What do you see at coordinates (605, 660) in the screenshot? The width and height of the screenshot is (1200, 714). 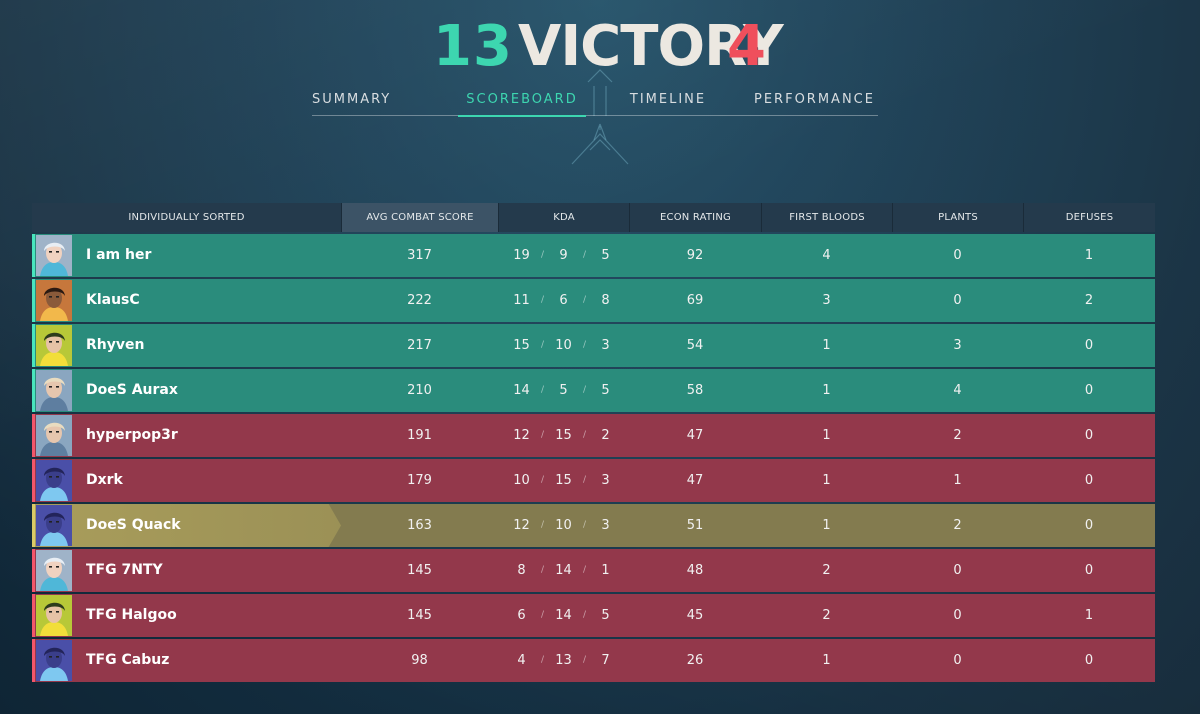 I see `assists-value: 7` at bounding box center [605, 660].